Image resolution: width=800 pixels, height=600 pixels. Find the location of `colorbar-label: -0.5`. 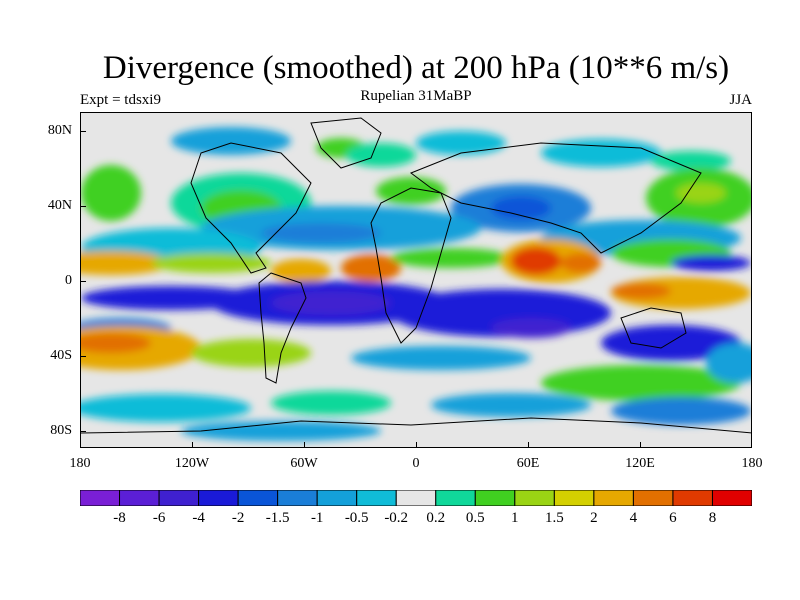

colorbar-label: -0.5 is located at coordinates (356, 518).